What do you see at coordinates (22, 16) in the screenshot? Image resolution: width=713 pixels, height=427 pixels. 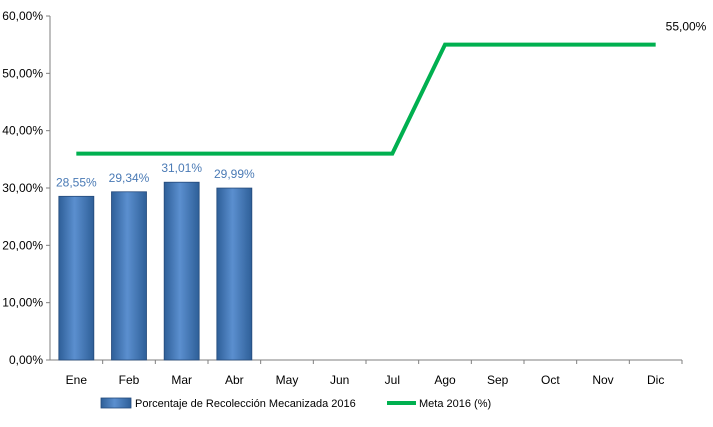 I see `y-tick-label: 60,00%` at bounding box center [22, 16].